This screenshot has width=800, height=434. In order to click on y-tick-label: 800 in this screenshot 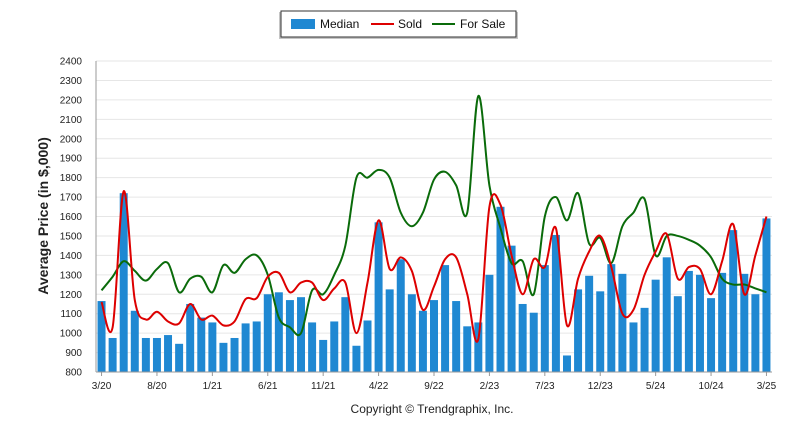, I will do `click(73, 373)`.